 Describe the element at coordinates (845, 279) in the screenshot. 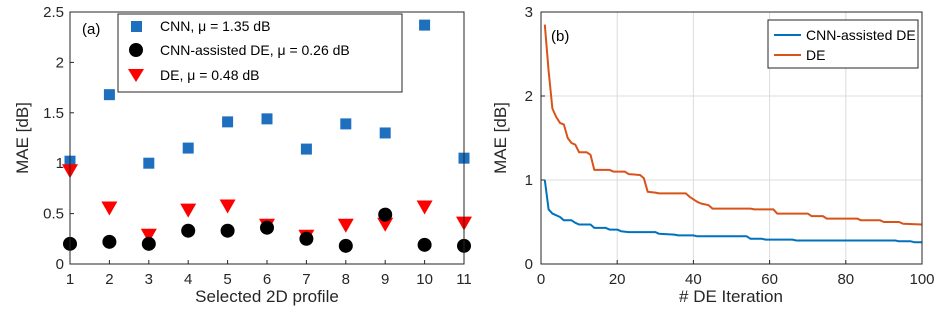

I see `chart-b-x-tick-label: 80` at that location.